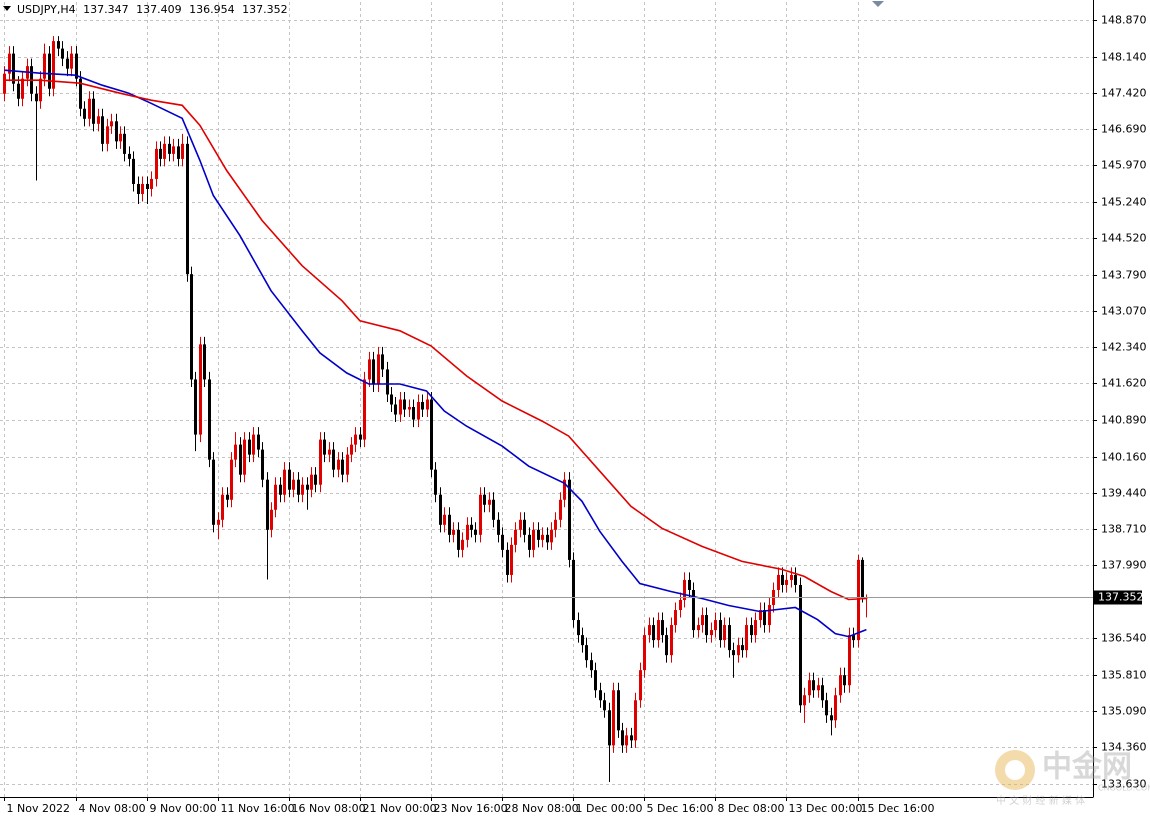  Describe the element at coordinates (112, 808) in the screenshot. I see `x-tick-label: 4 Nov 08:00` at that location.